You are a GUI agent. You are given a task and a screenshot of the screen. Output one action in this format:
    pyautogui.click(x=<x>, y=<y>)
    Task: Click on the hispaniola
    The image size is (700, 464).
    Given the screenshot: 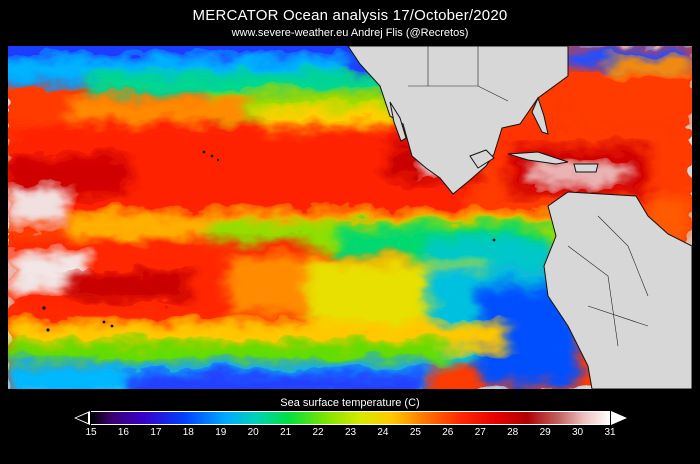 What is the action you would take?
    pyautogui.click(x=586, y=168)
    